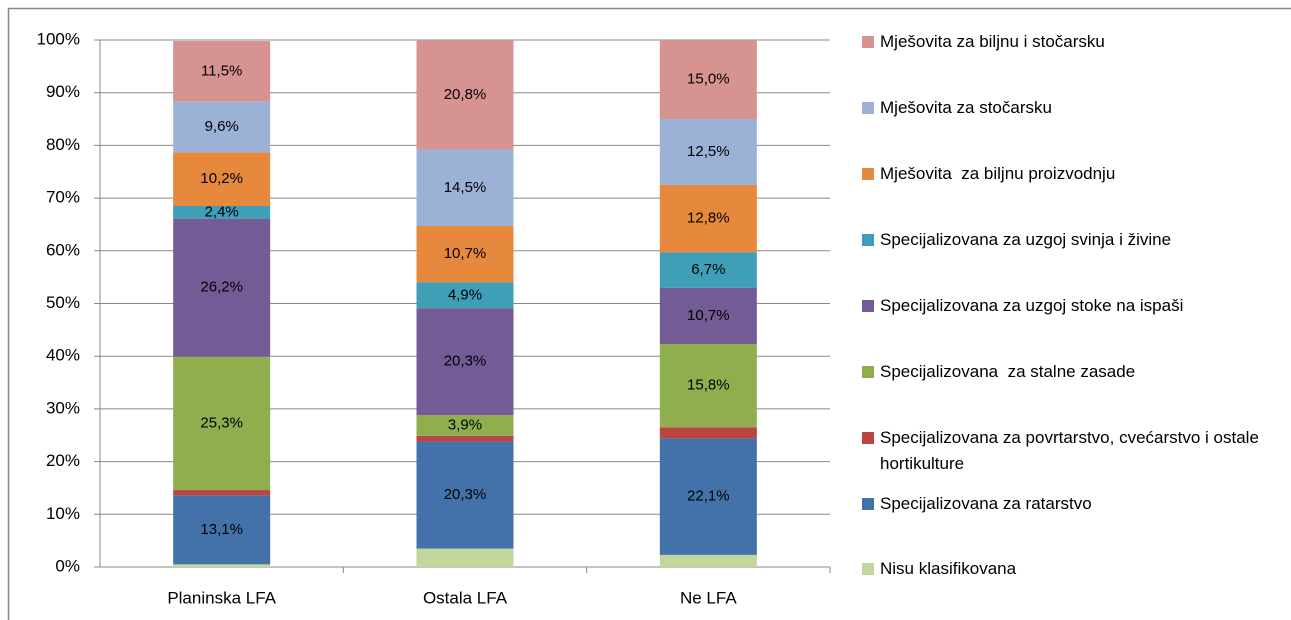  I want to click on data-label: 15,8%, so click(708, 385).